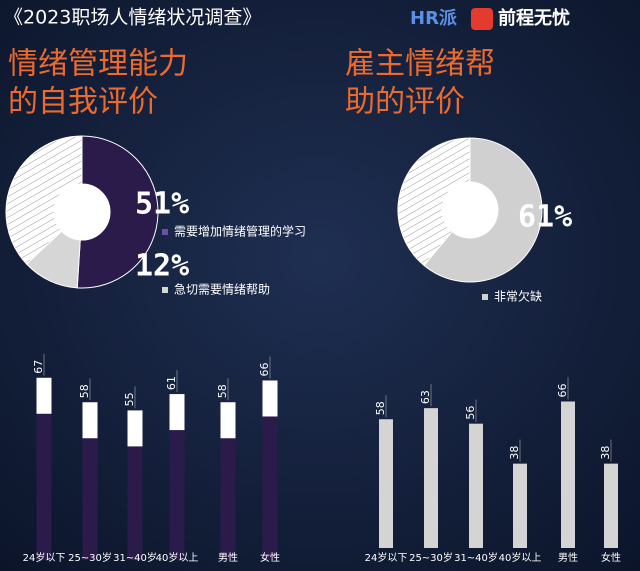 This screenshot has width=640, height=571. I want to click on page-title: 《2023职场人情绪状况调查》, so click(132, 18).